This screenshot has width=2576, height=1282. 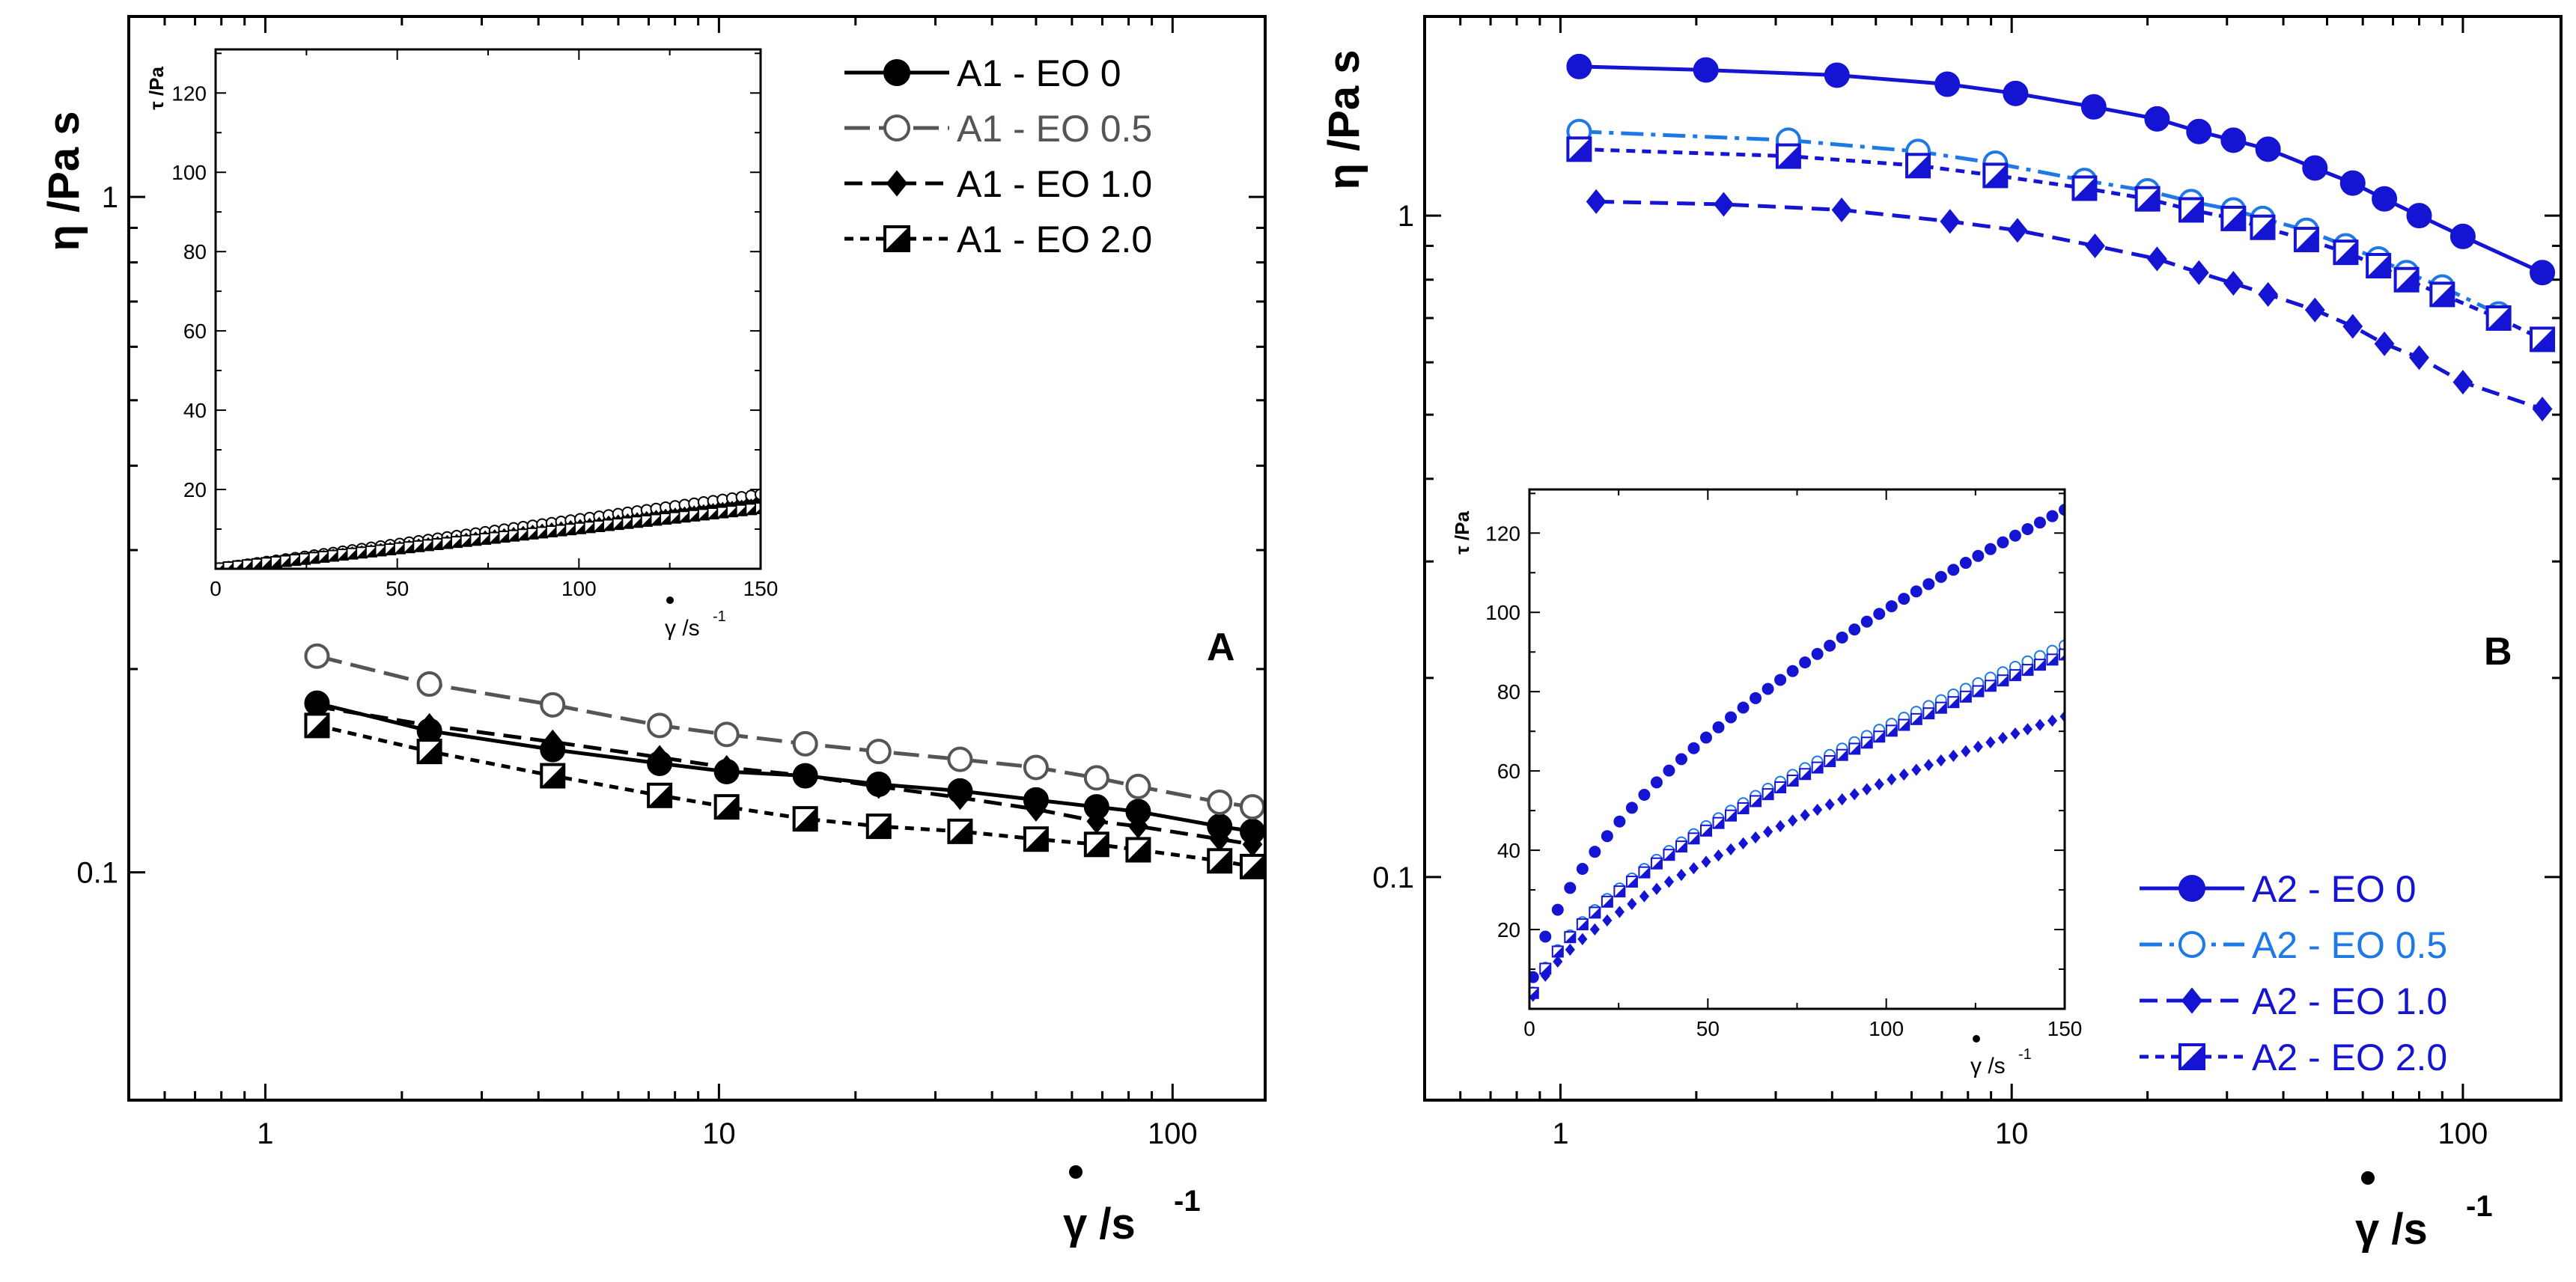 I want to click on legend-entry: A1 - EO 1.0, so click(x=998, y=184).